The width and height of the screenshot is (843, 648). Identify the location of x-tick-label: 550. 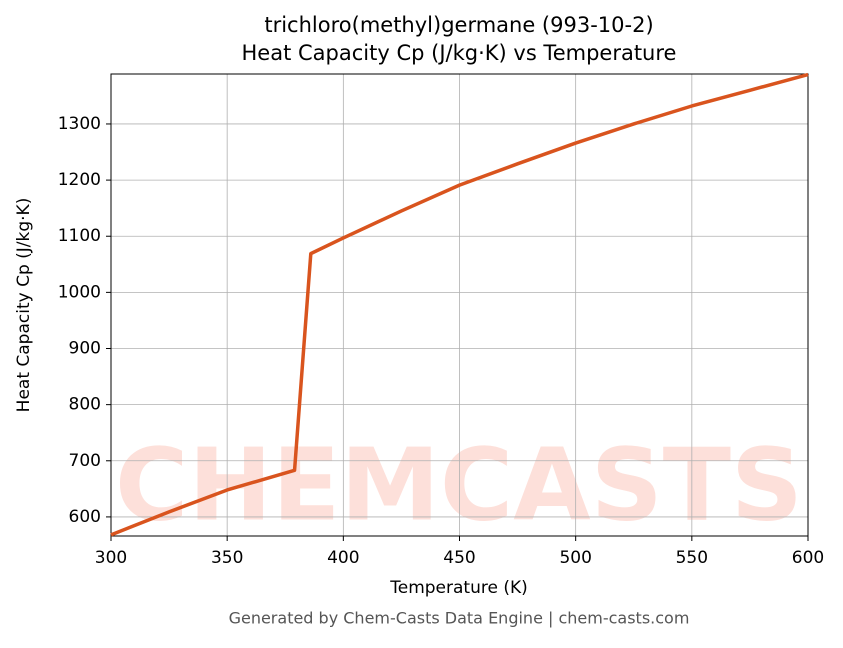
(692, 558).